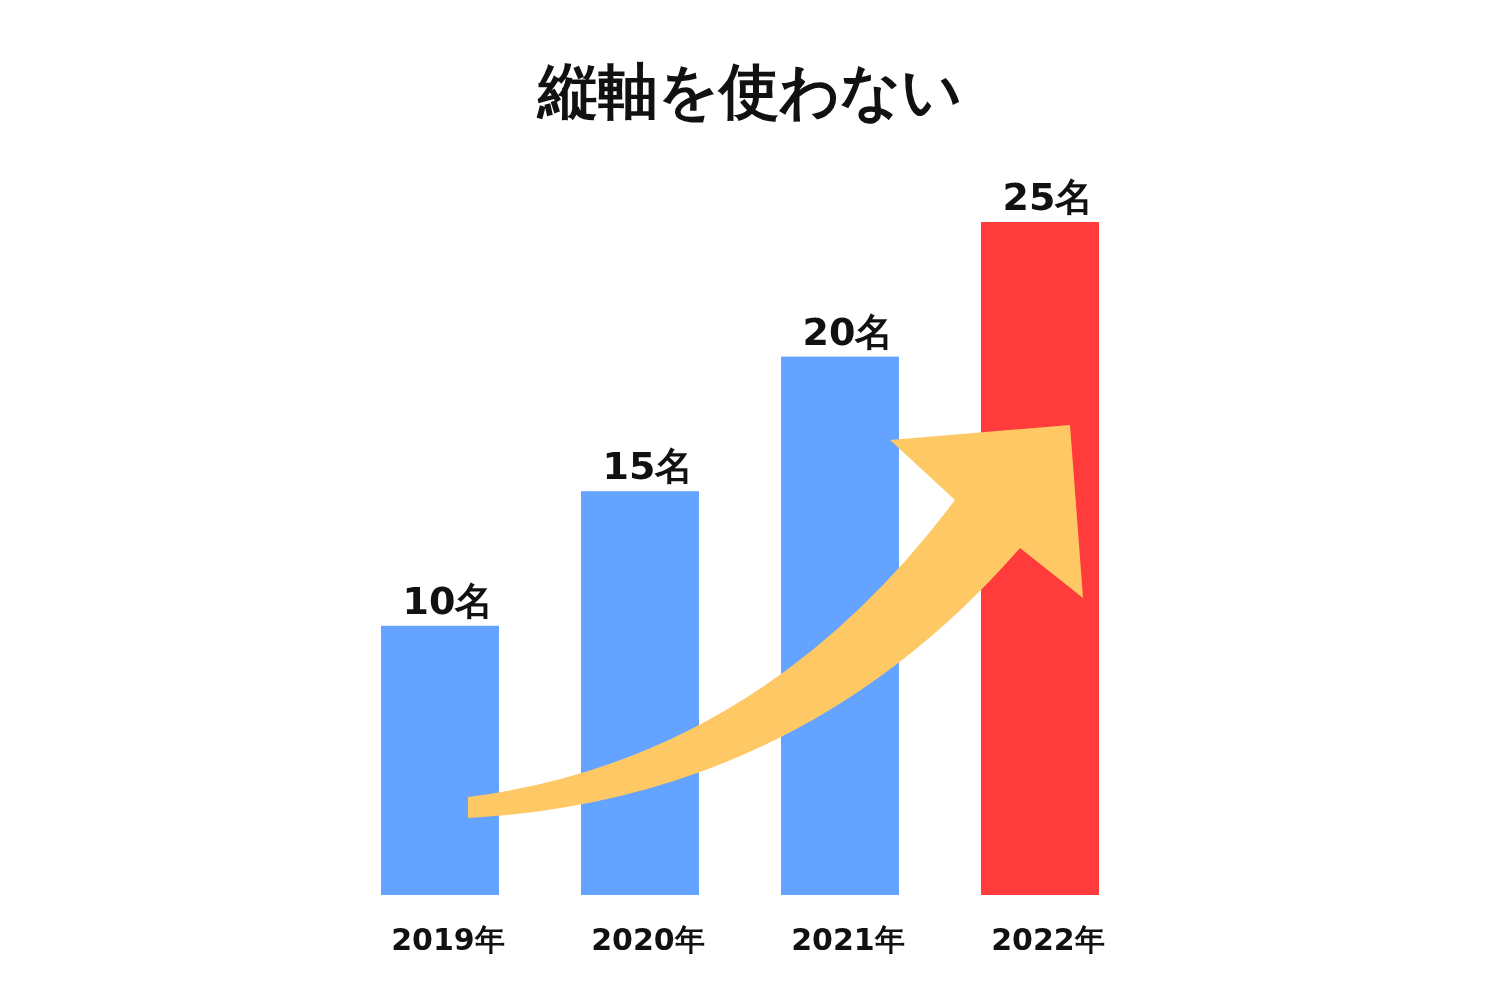 This screenshot has height=1000, width=1500. I want to click on x-tick-label: 2020年, so click(648, 939).